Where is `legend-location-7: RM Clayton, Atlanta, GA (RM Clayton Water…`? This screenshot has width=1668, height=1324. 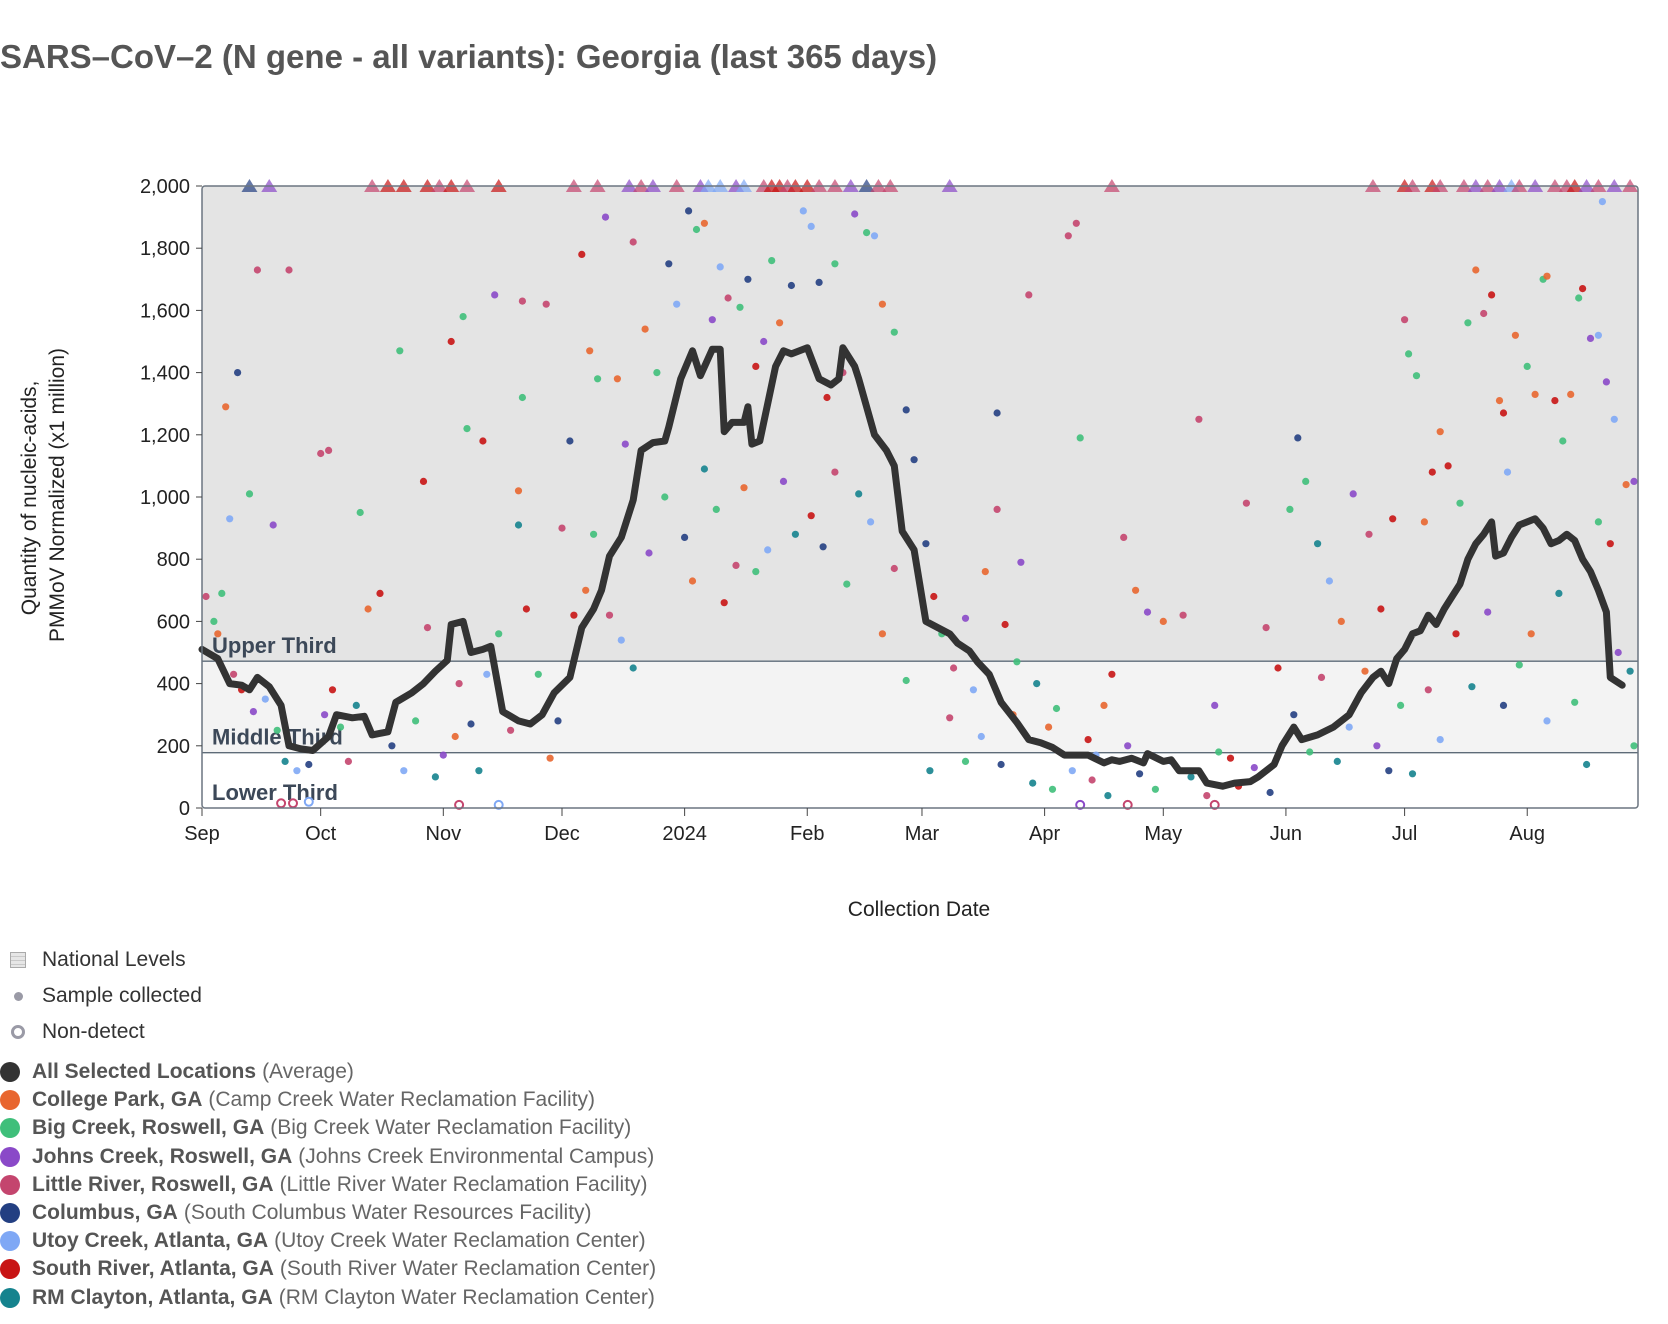
legend-location-7: RM Clayton, Atlanta, GA (RM Clayton Water… is located at coordinates (328, 1298).